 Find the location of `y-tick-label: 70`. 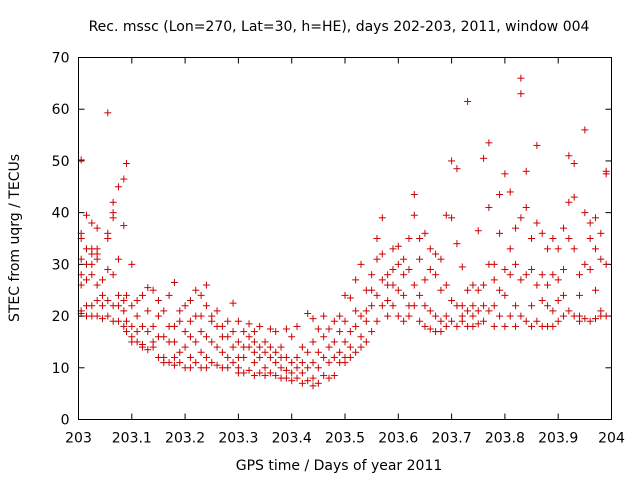

y-tick-label: 70 is located at coordinates (61, 59).